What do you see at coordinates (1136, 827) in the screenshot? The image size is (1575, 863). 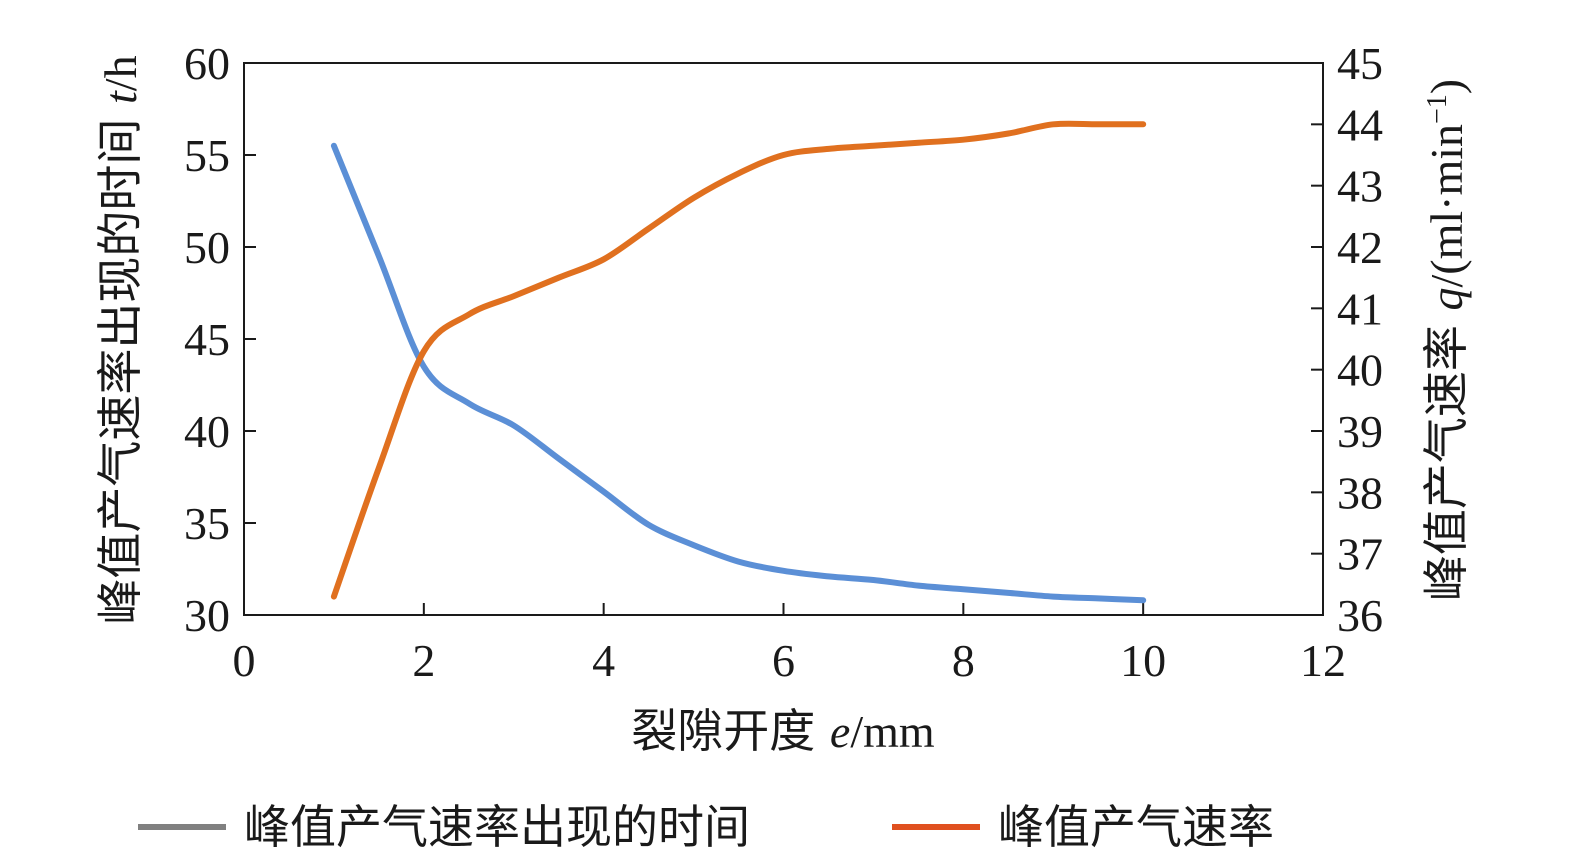 I see `legend-label-rate: 峰值产气速率` at bounding box center [1136, 827].